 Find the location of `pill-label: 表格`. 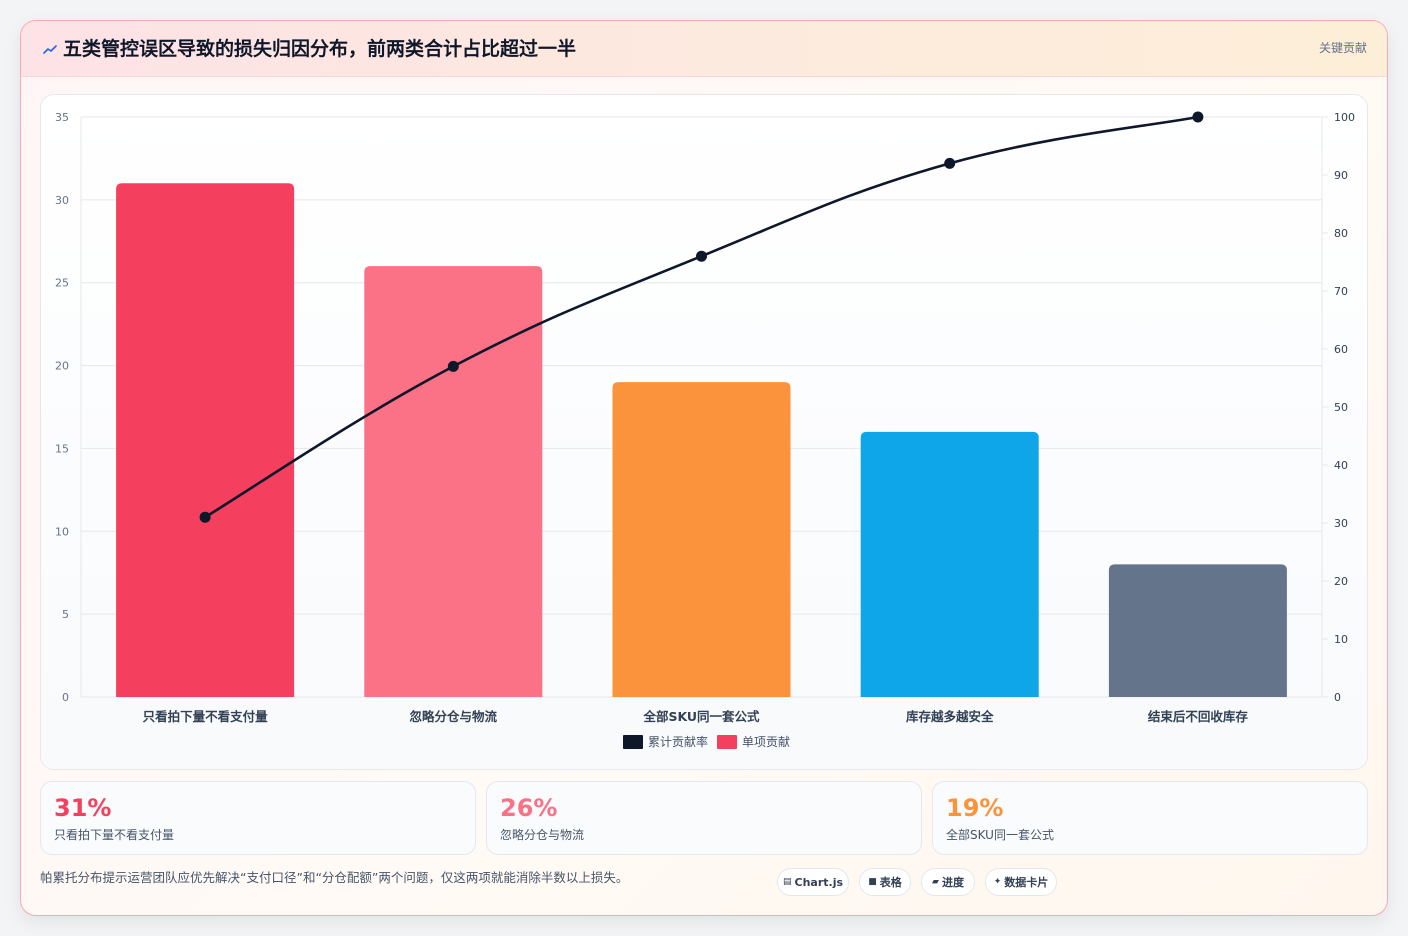

pill-label: 表格 is located at coordinates (890, 882).